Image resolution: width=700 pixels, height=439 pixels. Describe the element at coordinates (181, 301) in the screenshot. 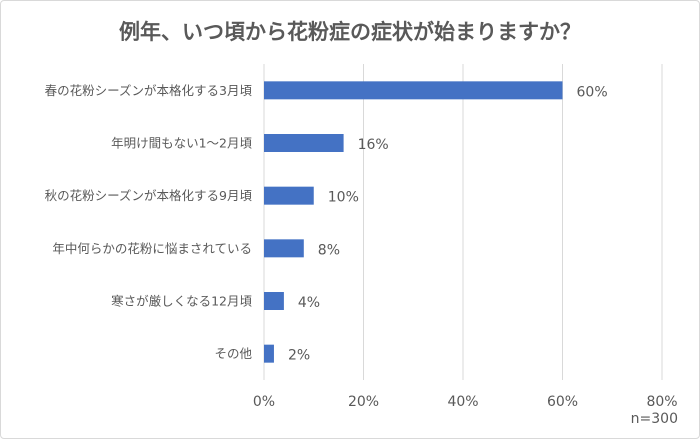

I see `category-label: 寒さが厳しくなる12月頃` at that location.